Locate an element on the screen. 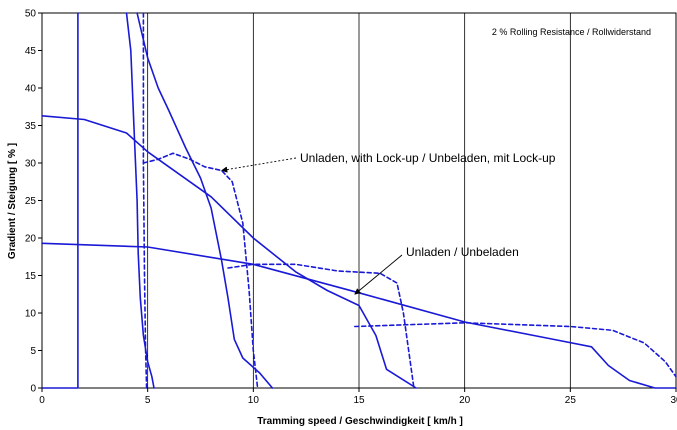 This screenshot has height=430, width=677. x-tick-label: 5 is located at coordinates (148, 400).